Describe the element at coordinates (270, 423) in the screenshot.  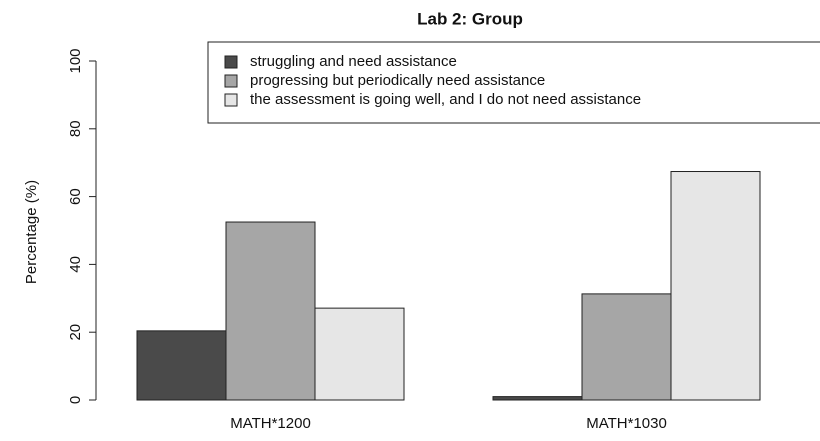
I see `x-tick-label: MATH*1200` at that location.